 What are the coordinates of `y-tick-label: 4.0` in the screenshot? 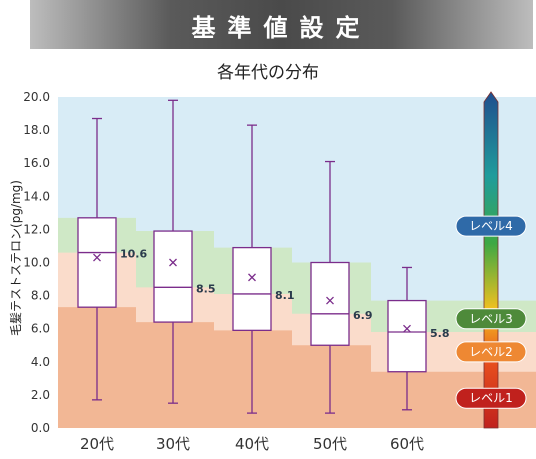 It's located at (40, 362).